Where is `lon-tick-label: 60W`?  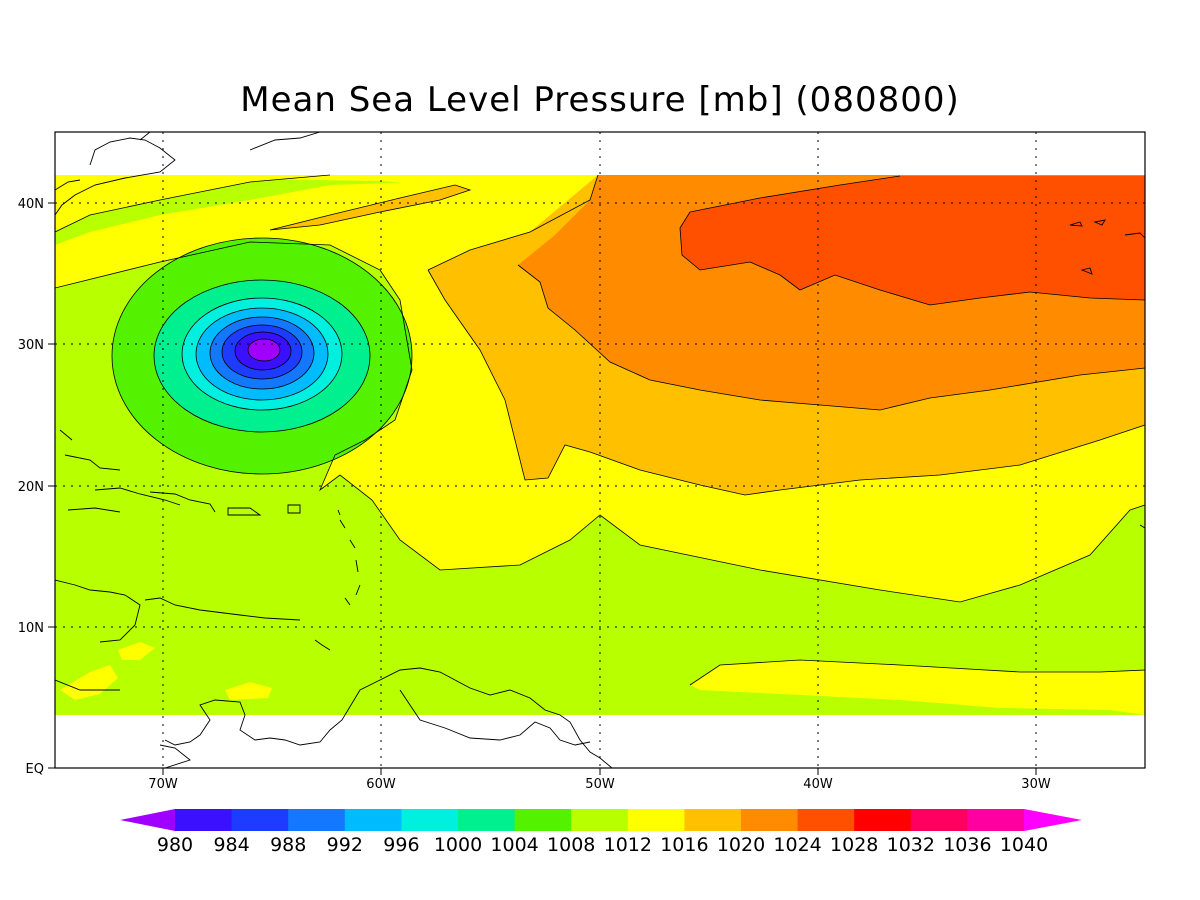
lon-tick-label: 60W is located at coordinates (381, 784).